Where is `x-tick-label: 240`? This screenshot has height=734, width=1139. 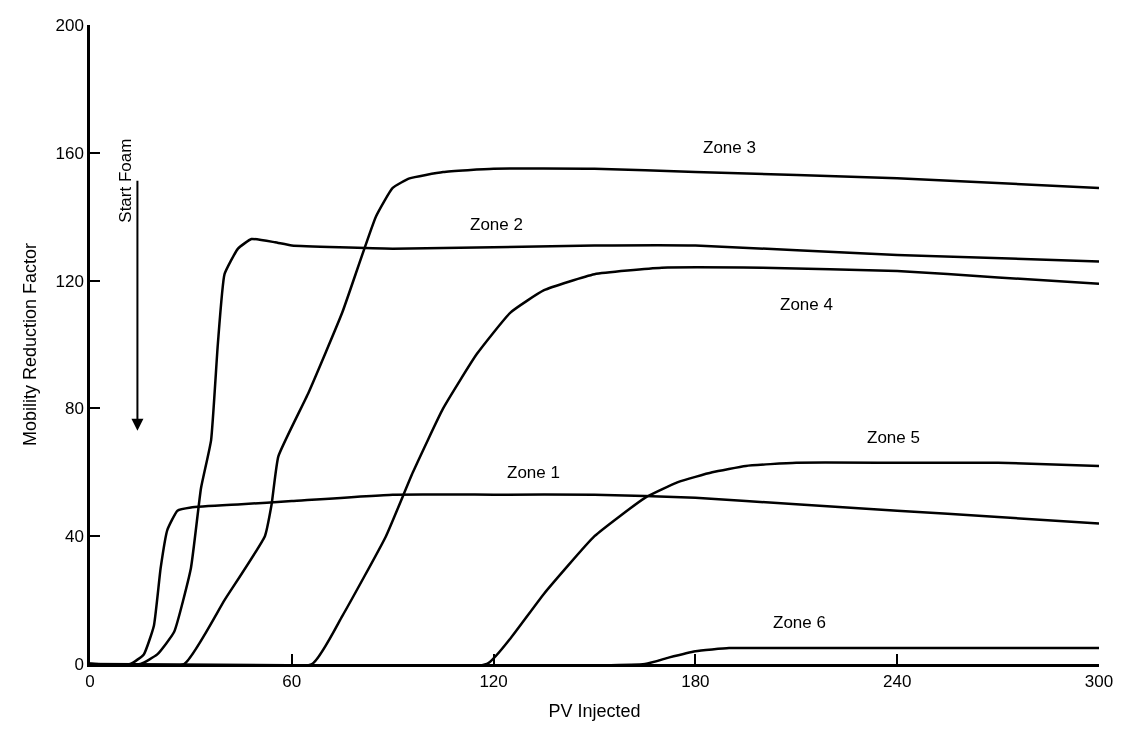 x-tick-label: 240 is located at coordinates (897, 682).